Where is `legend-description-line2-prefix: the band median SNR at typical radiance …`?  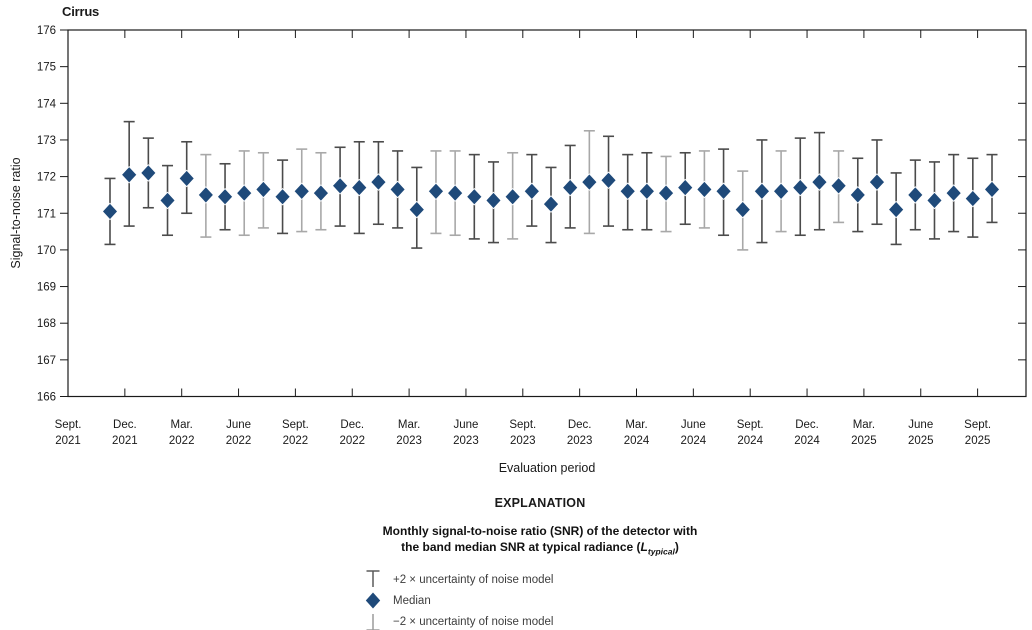 legend-description-line2-prefix: the band median SNR at typical radiance … is located at coordinates (521, 547).